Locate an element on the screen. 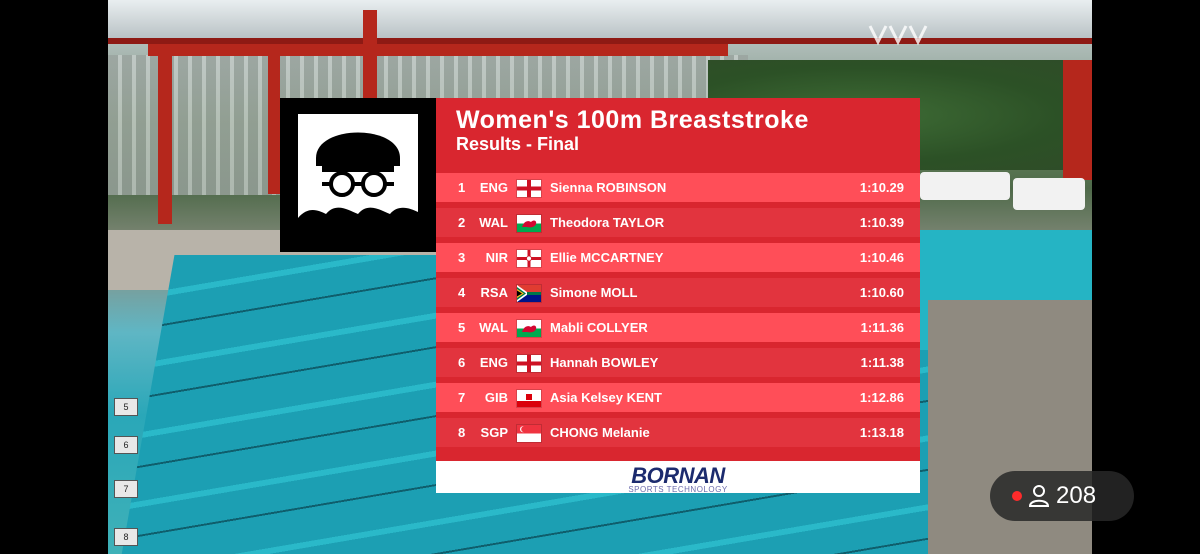 The image size is (1200, 554). result-time: 1:10.46 is located at coordinates (881, 257).